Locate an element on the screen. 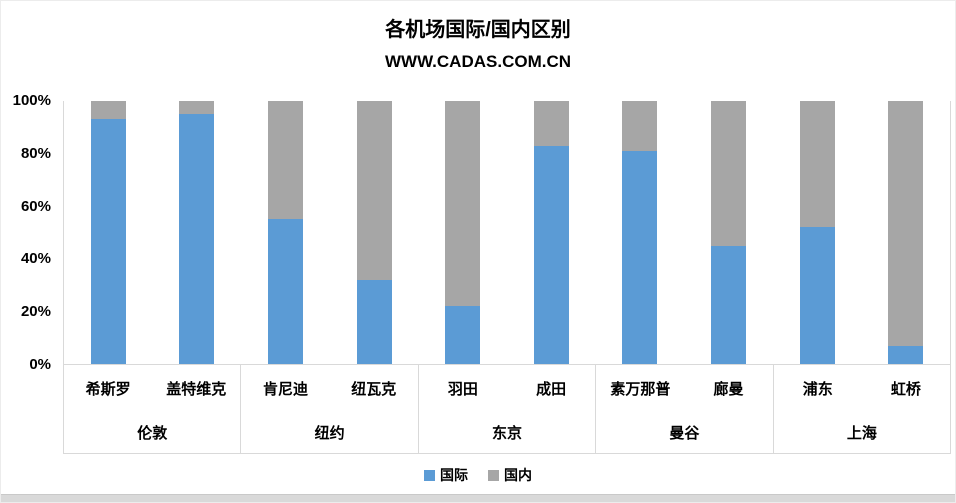  airport-label-row: 羽田 成田 is located at coordinates (507, 388).